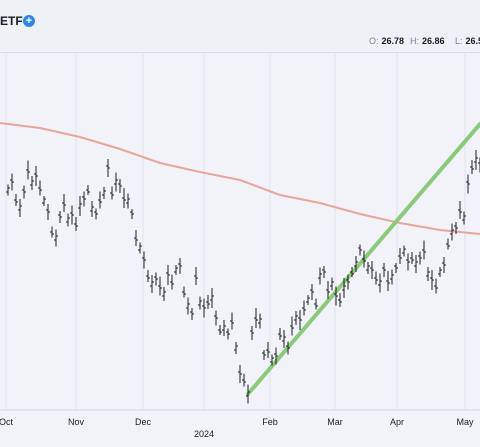 This screenshot has height=447, width=480. What do you see at coordinates (467, 41) in the screenshot?
I see `low-readout: L:26.5` at bounding box center [467, 41].